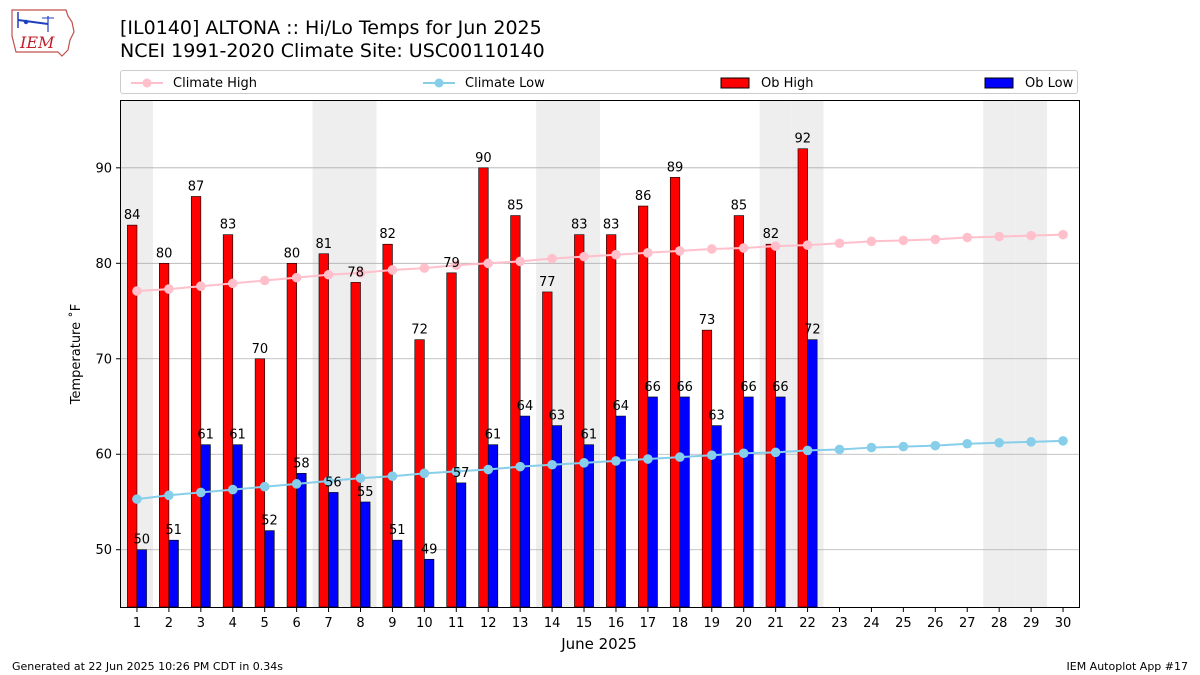 The height and width of the screenshot is (675, 1200). I want to click on x-tick-label: 26, so click(935, 623).